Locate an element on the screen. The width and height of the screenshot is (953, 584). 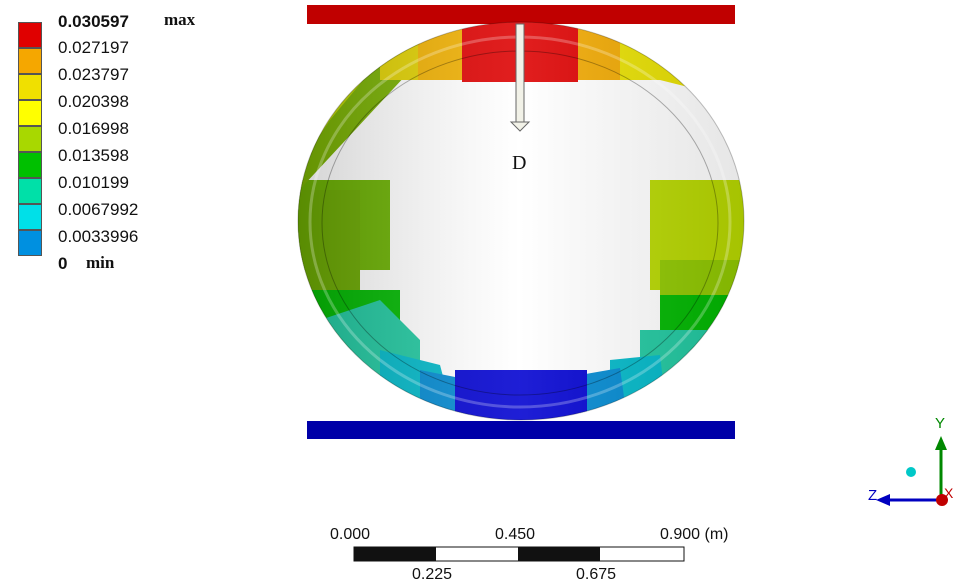
triad-x-label: X is located at coordinates (948, 493).